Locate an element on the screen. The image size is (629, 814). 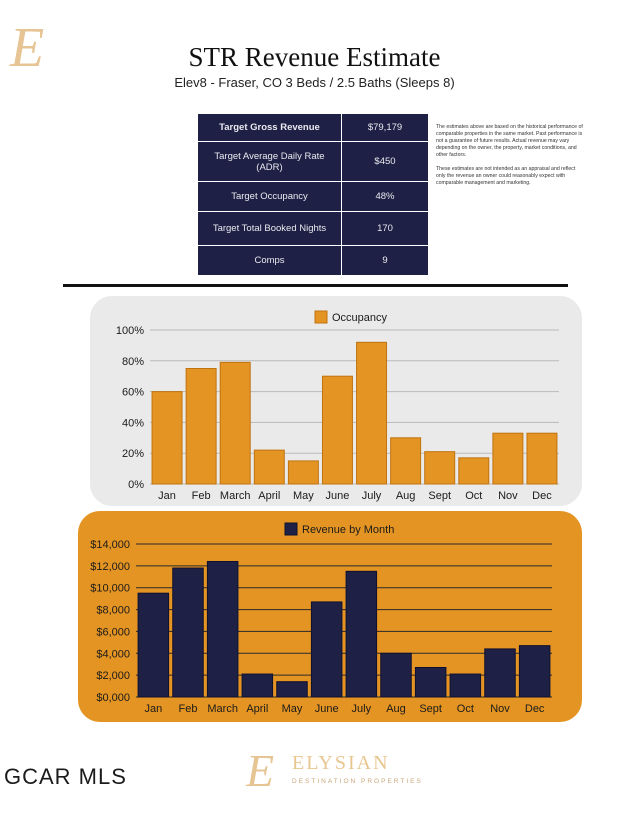
y-tick-label: $14,000 is located at coordinates (110, 545).